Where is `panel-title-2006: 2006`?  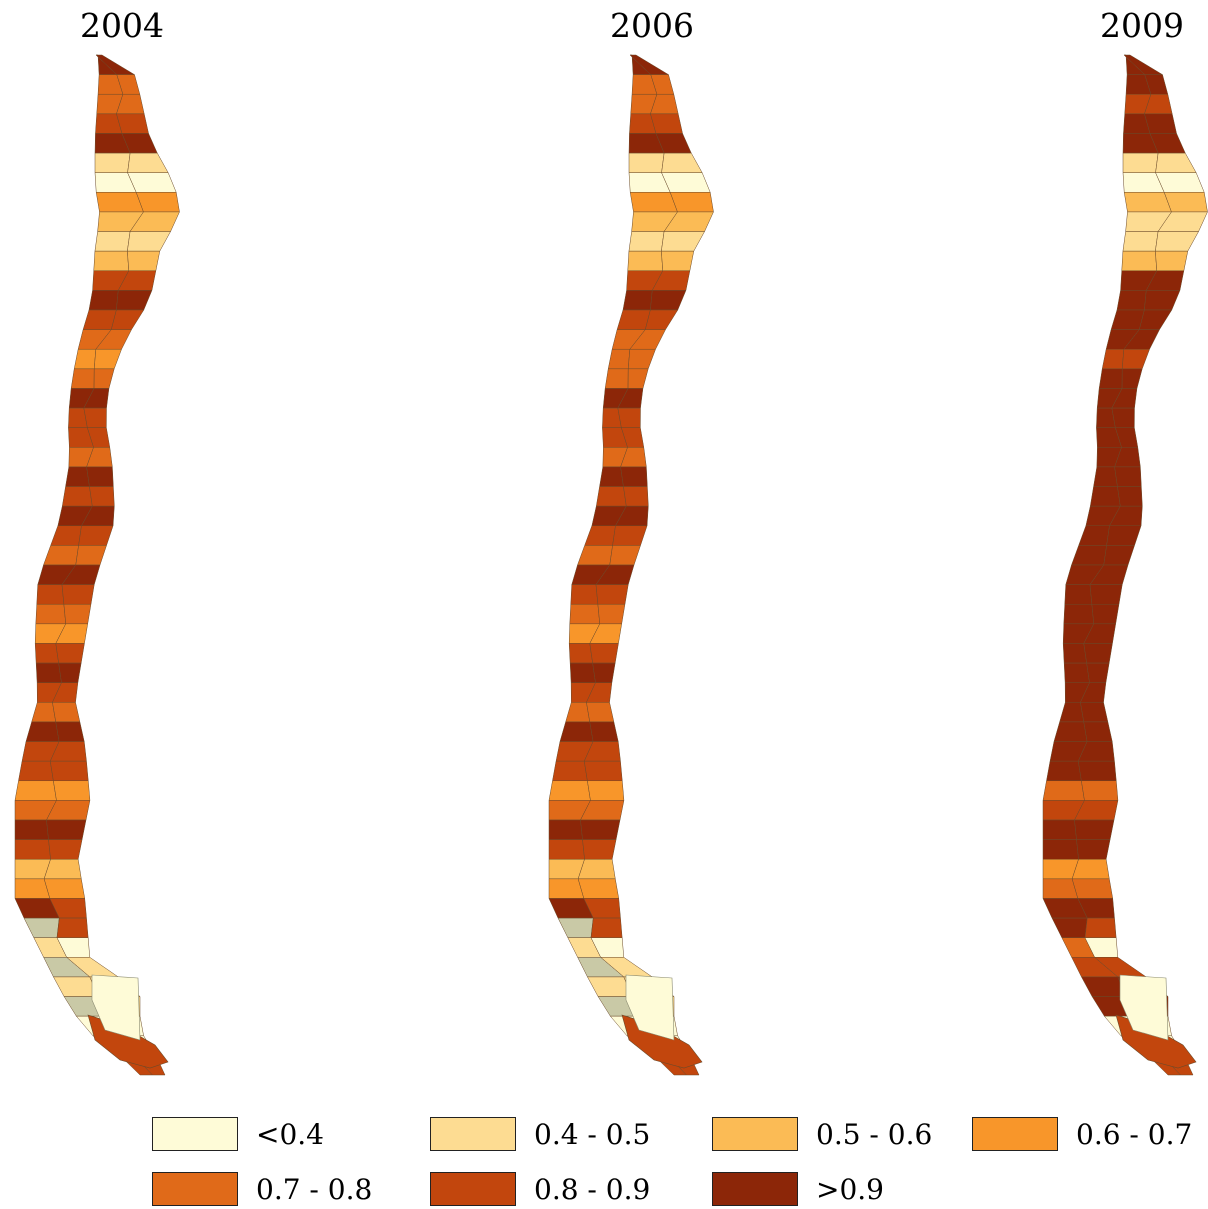 panel-title-2006: 2006 is located at coordinates (652, 25).